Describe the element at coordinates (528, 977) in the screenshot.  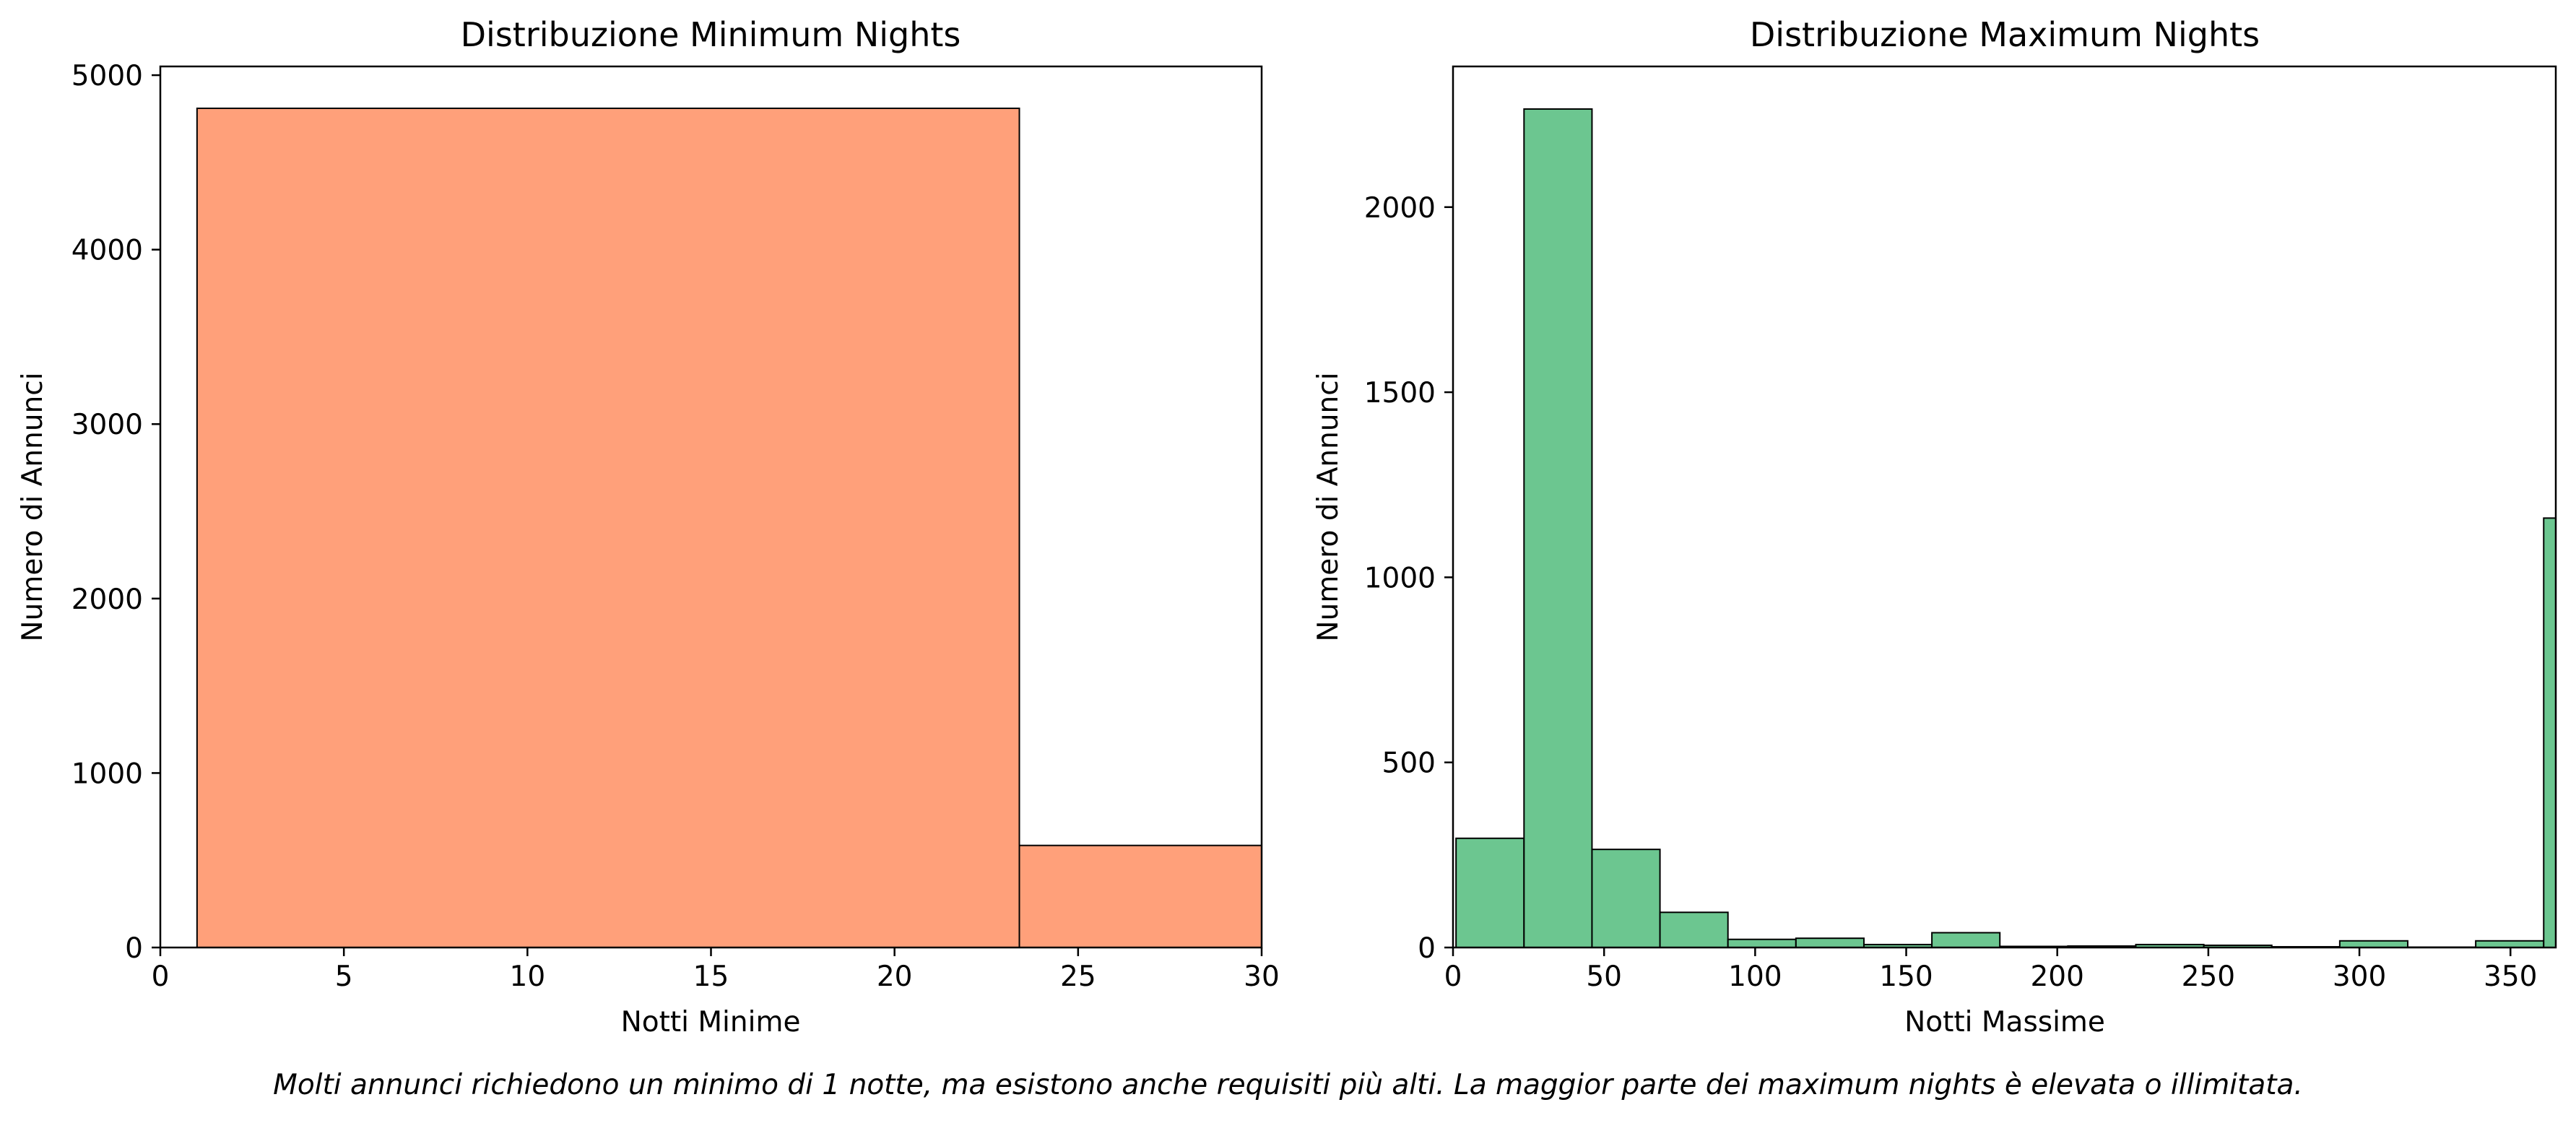
I see `x-tick-label: 10` at that location.